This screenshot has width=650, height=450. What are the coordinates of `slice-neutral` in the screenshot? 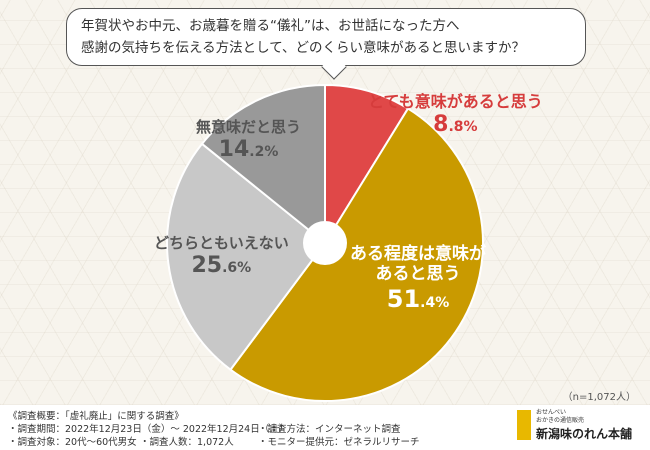 It's located at (246, 257).